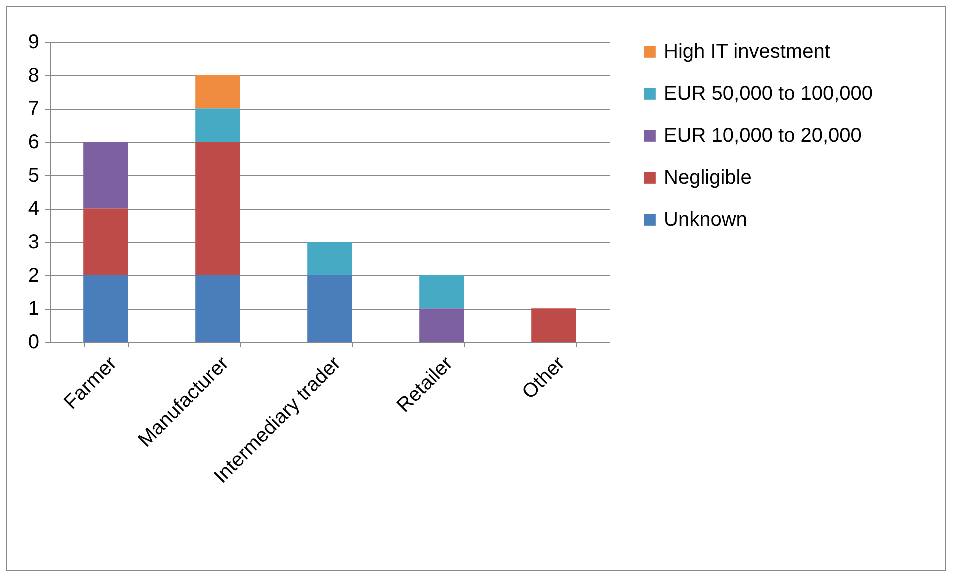 The image size is (955, 580). What do you see at coordinates (708, 178) in the screenshot?
I see `legend-label: Negligible` at bounding box center [708, 178].